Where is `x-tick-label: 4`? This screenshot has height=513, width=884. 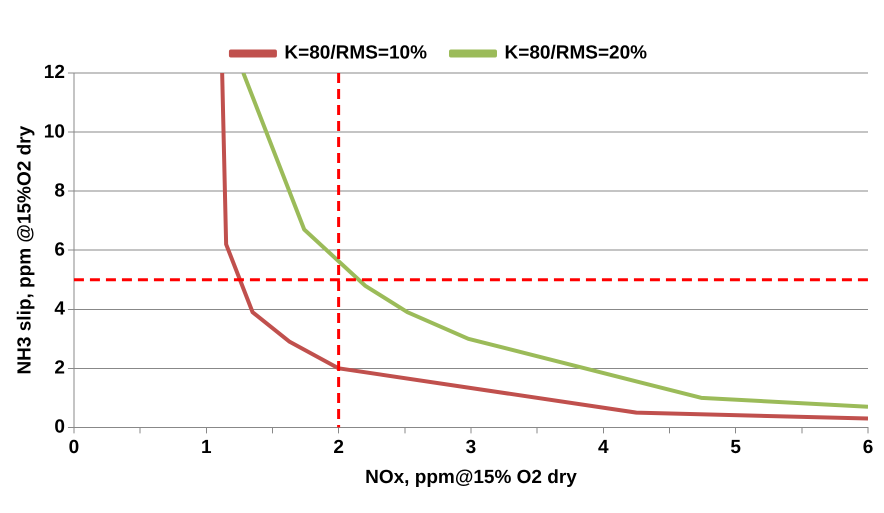
x-tick-label: 4 is located at coordinates (604, 447).